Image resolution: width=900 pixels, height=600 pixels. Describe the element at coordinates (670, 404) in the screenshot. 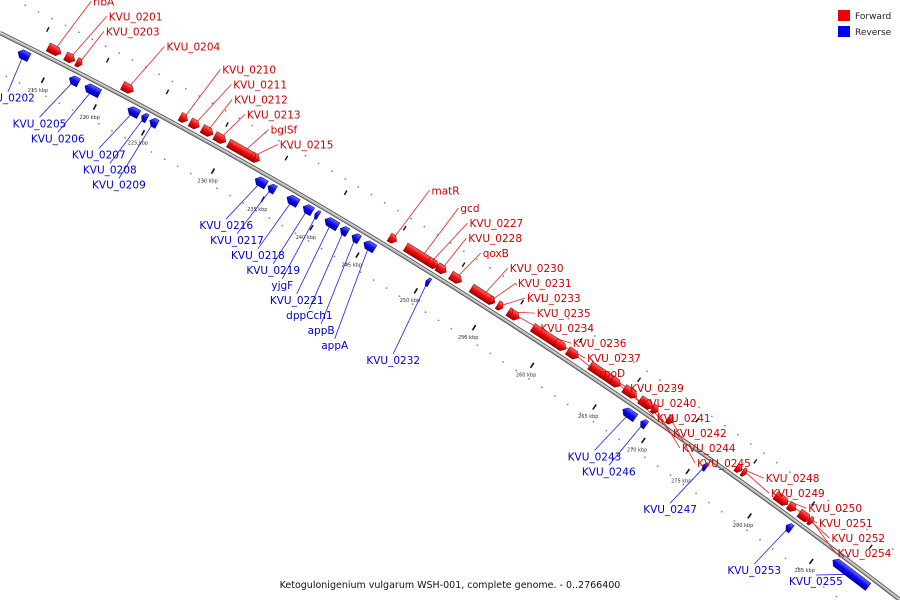

I see `gene-label-KVU_0240: KVU_0240` at that location.